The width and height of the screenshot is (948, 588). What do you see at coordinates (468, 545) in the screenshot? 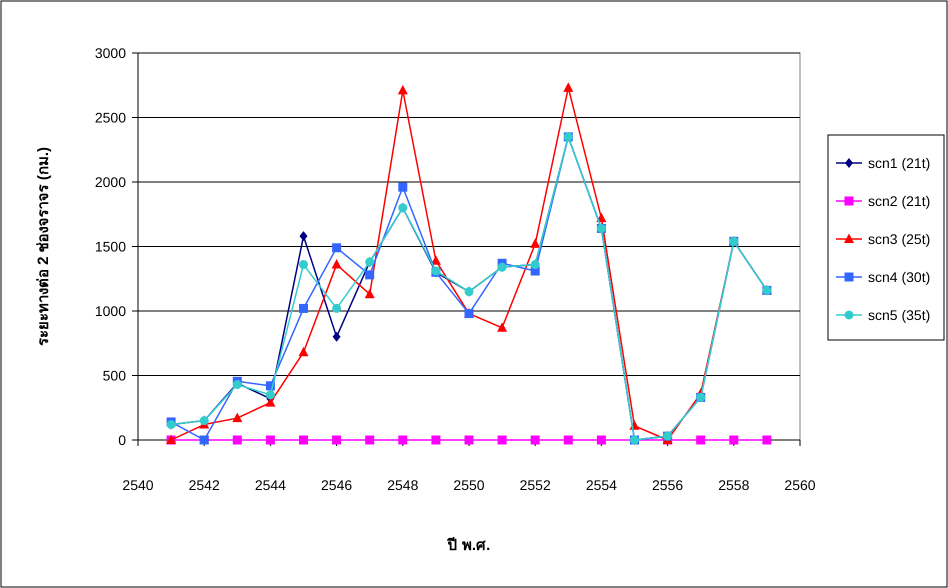
I see `x-axis-title: ปี พ.ศ.` at bounding box center [468, 545].